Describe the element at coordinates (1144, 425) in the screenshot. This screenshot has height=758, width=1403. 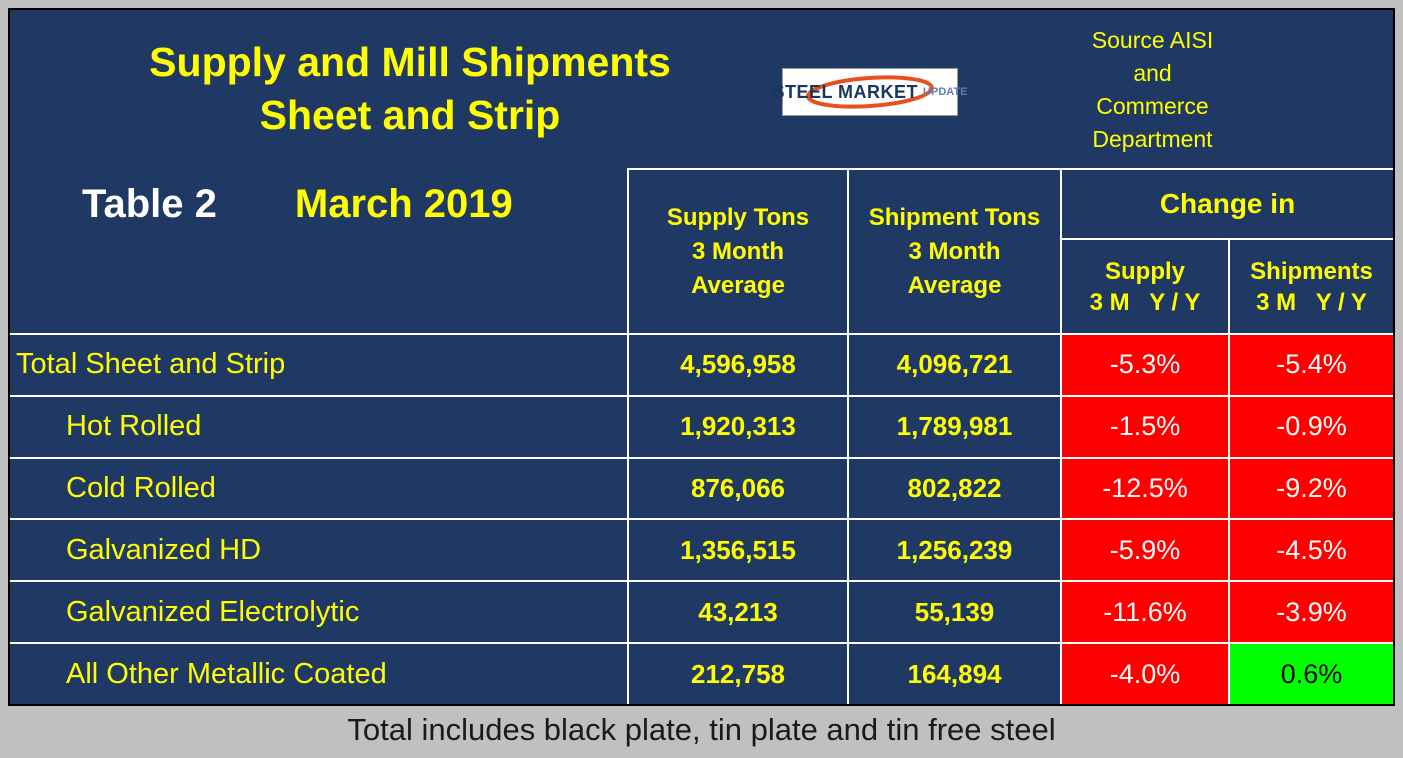
I see `supply-change-cell: -1.5%` at that location.